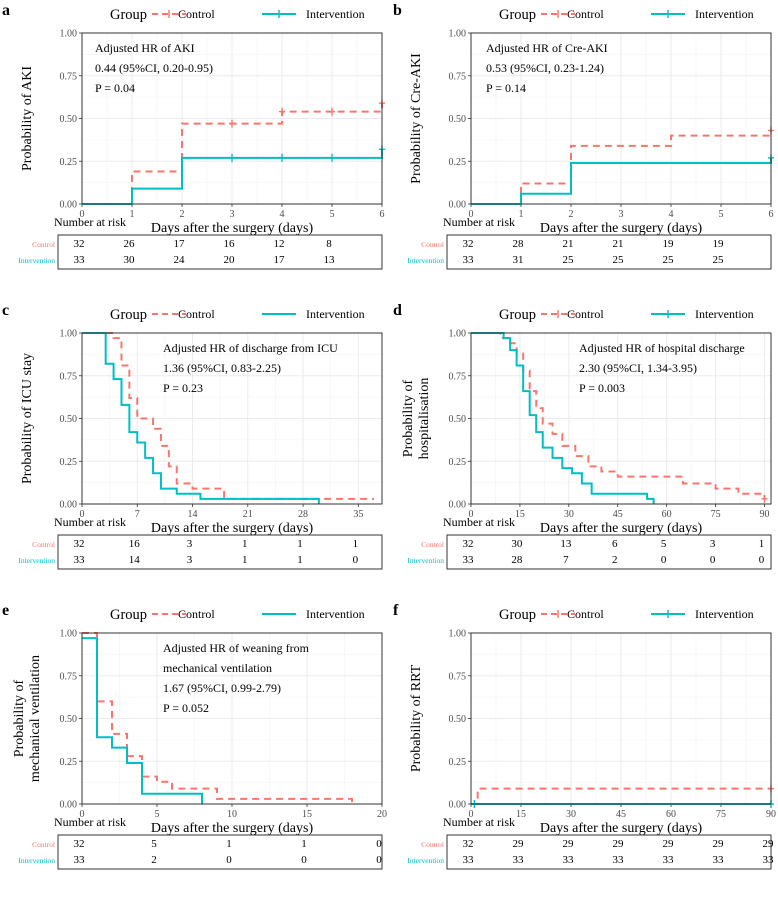 This screenshot has width=778, height=901. What do you see at coordinates (237, 315) in the screenshot?
I see `legend-c: Group Control Intervention` at bounding box center [237, 315].